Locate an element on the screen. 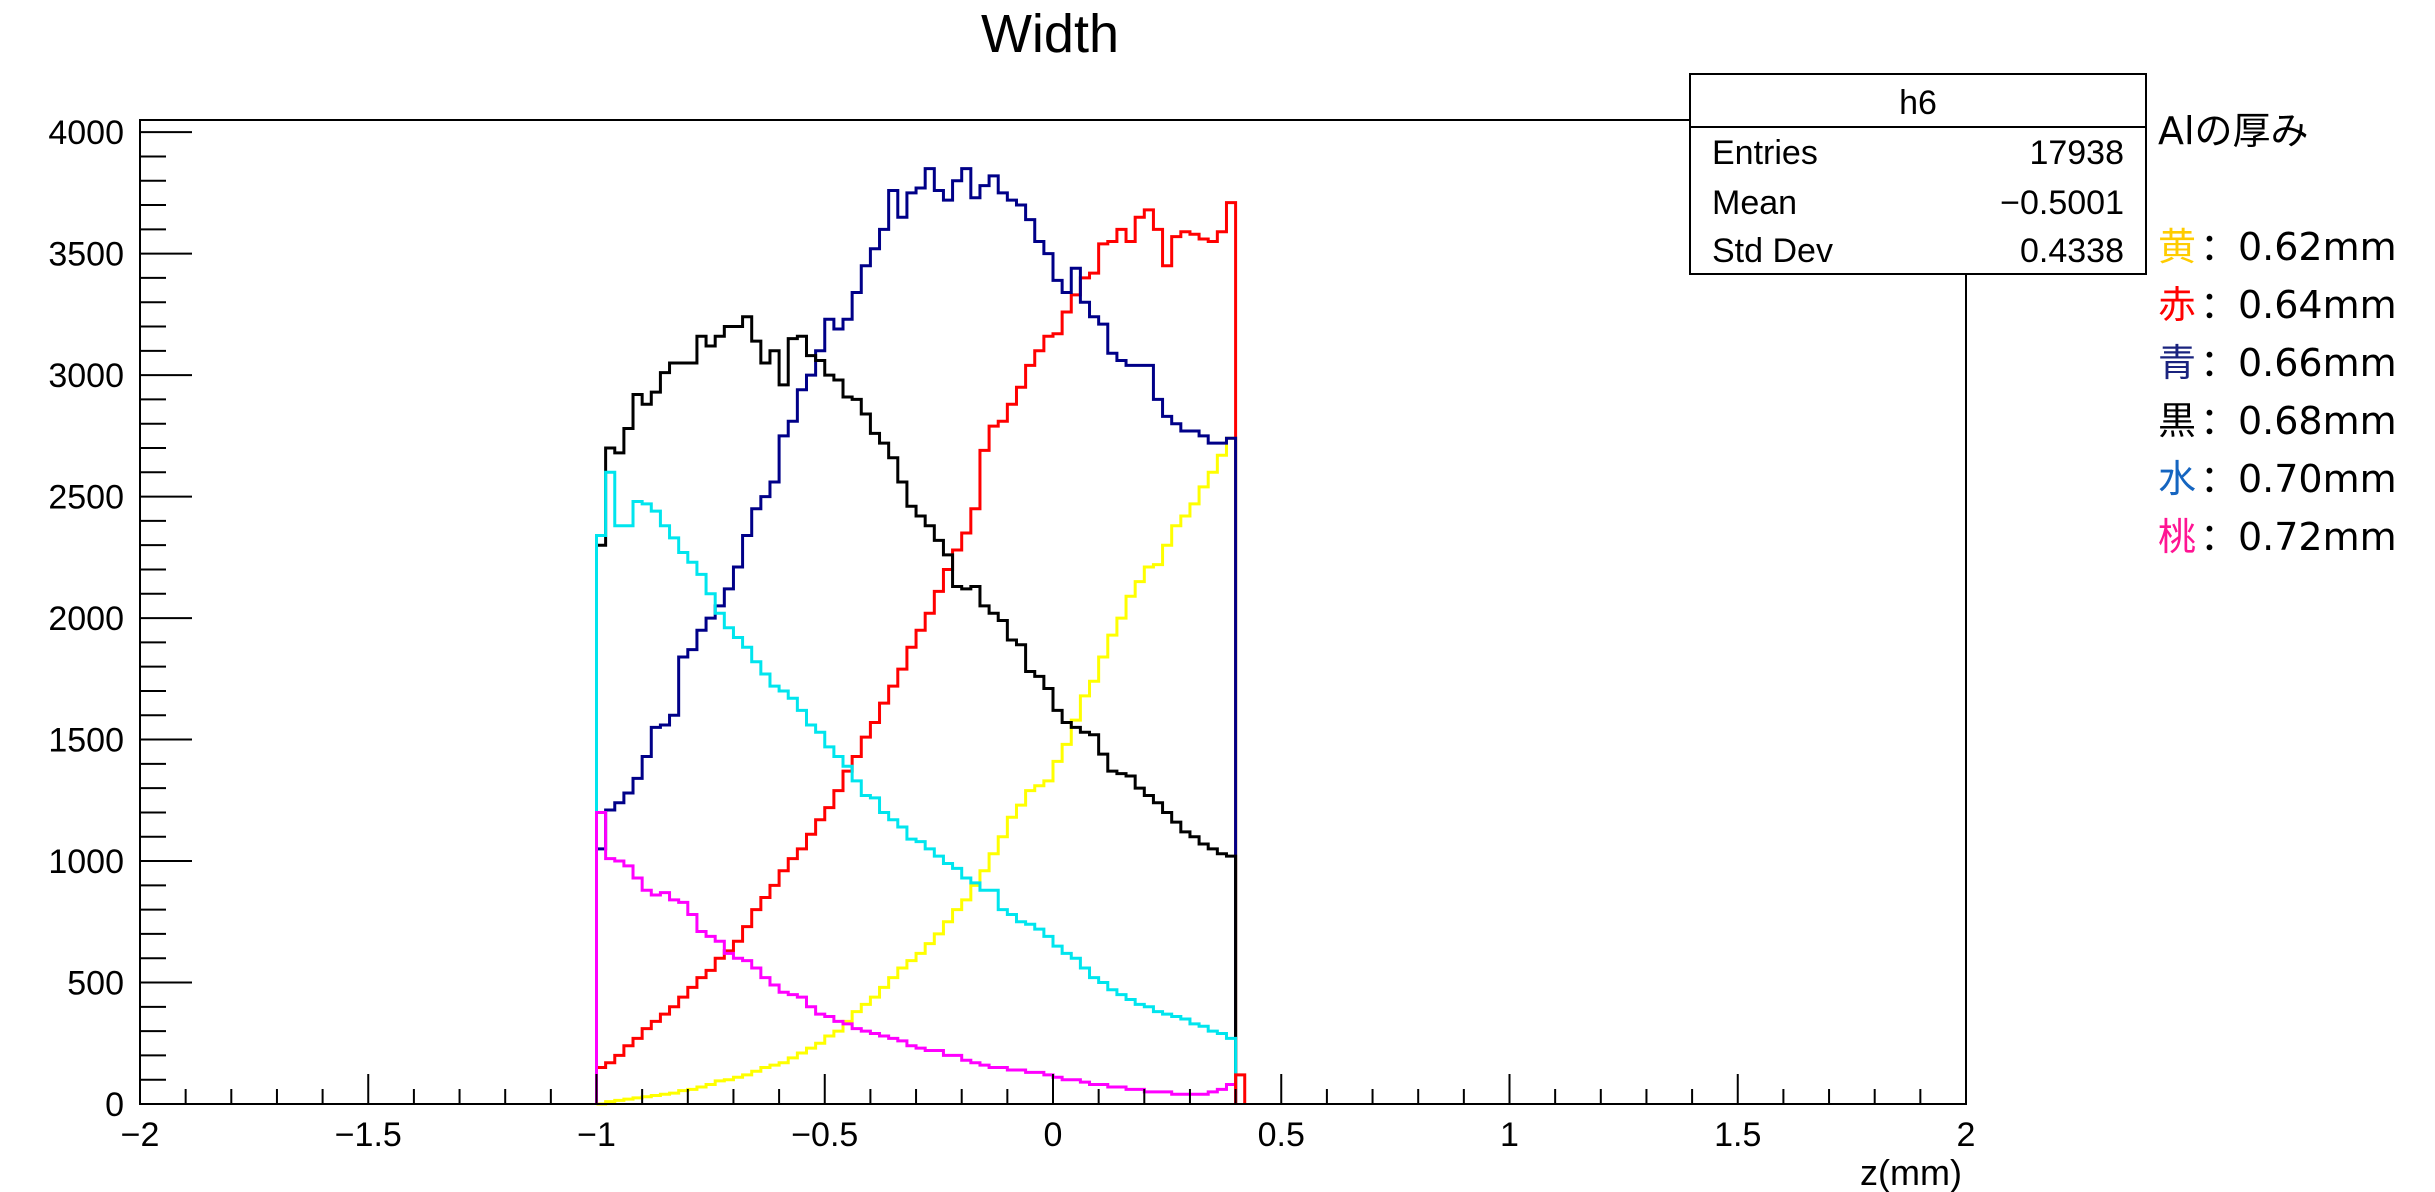  x-tick-label: −0.5 is located at coordinates (824, 1135).